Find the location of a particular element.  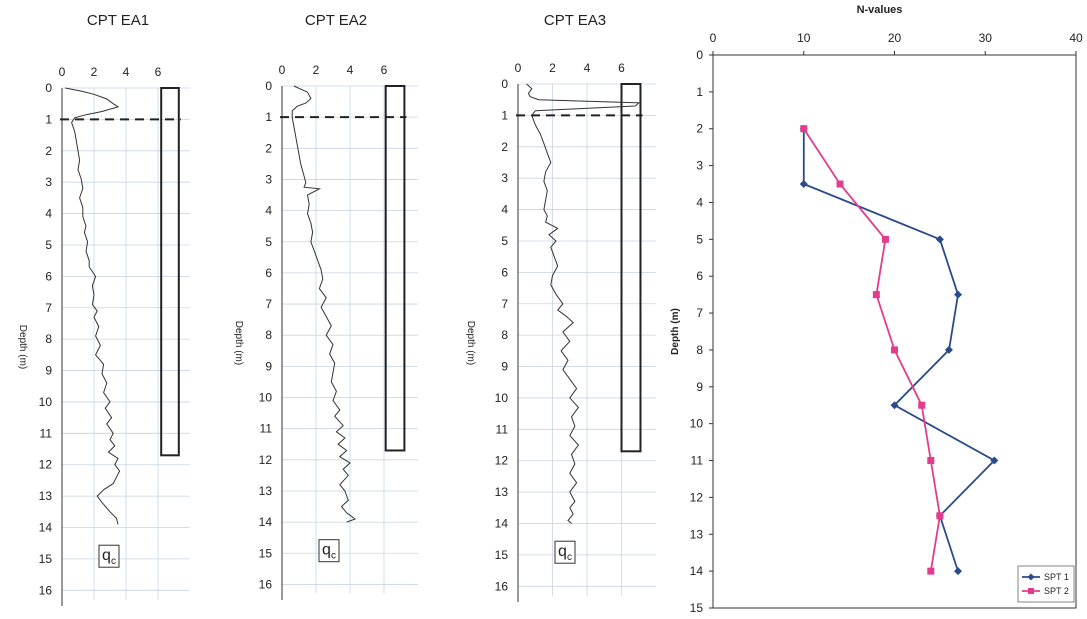

x-tick-label: 30 is located at coordinates (986, 38).